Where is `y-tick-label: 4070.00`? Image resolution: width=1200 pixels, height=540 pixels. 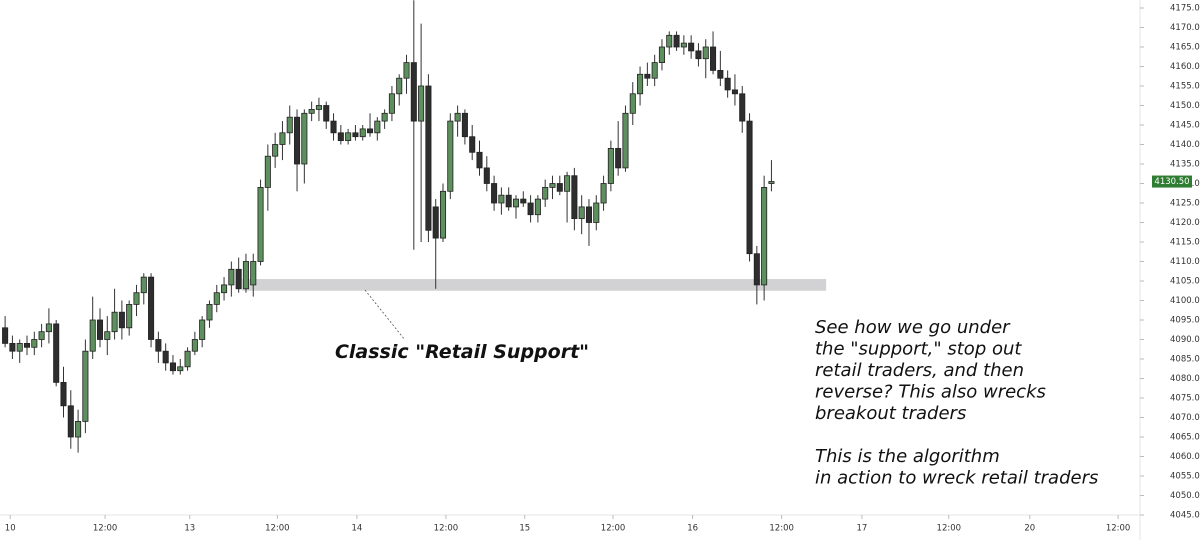
y-tick-label: 4070.00 is located at coordinates (1185, 418).